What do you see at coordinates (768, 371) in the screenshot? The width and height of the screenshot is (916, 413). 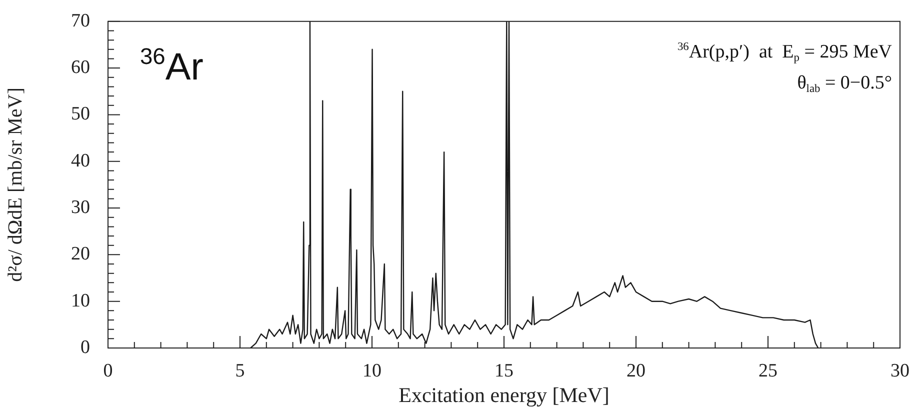 I see `x-tick-label: 25` at bounding box center [768, 371].